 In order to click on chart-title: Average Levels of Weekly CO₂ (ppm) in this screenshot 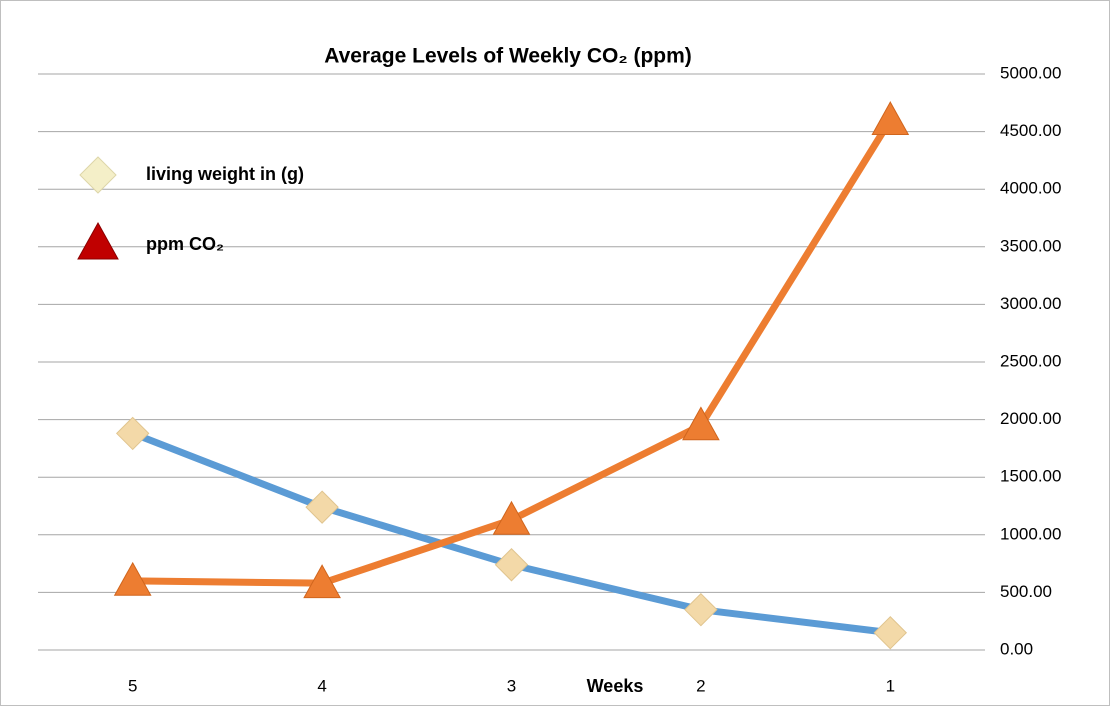, I will do `click(508, 56)`.